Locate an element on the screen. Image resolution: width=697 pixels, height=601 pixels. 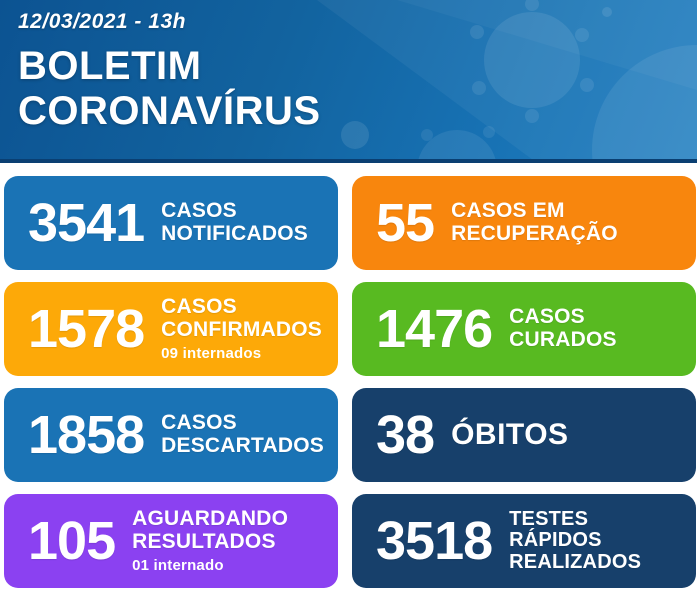
stat-value: 55 is located at coordinates (405, 223).